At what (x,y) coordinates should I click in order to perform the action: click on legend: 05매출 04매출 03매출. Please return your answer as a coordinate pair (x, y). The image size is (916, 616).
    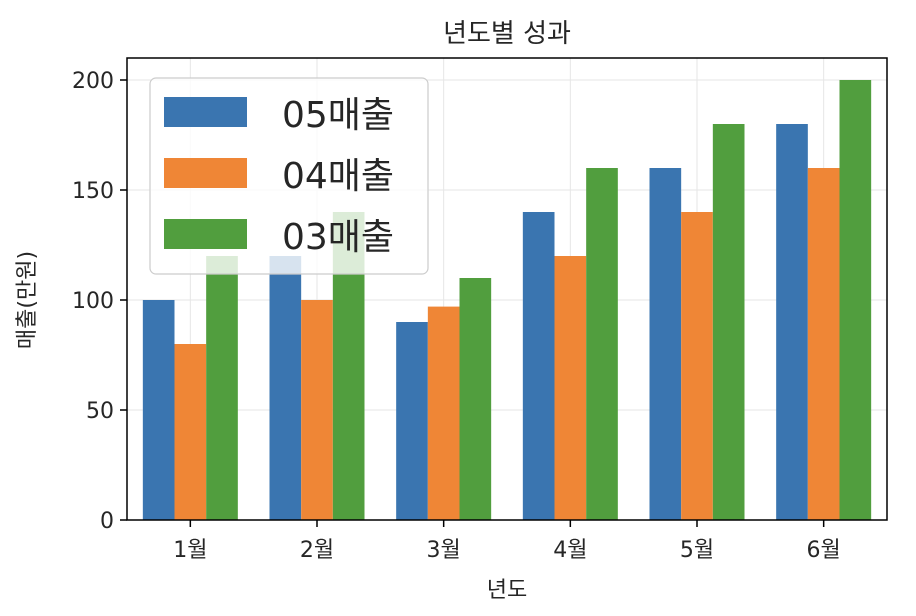
    Looking at the image, I should click on (289, 176).